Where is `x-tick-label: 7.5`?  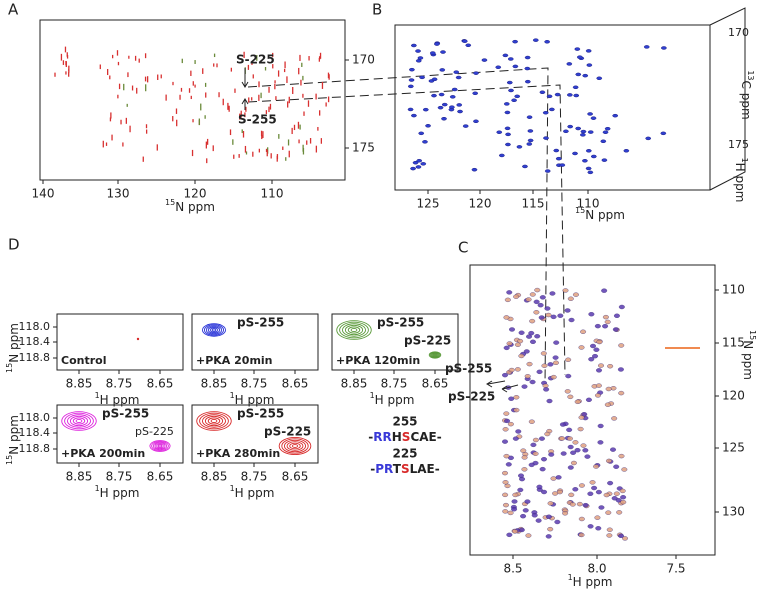
x-tick-label: 7.5 is located at coordinates (675, 569).